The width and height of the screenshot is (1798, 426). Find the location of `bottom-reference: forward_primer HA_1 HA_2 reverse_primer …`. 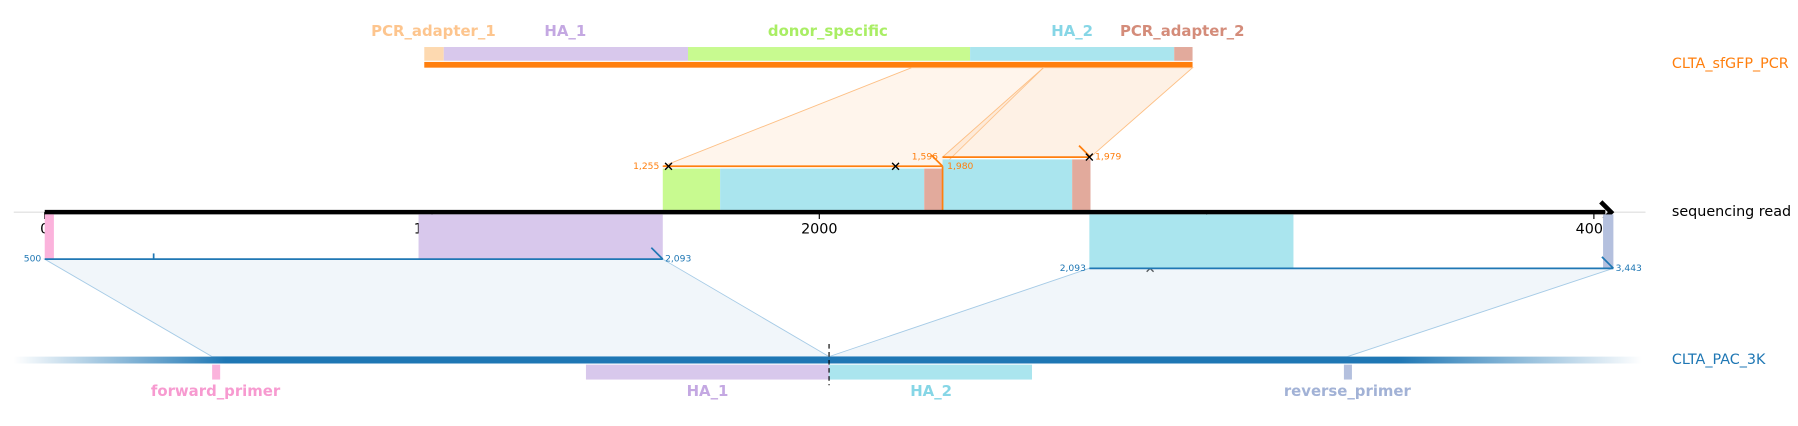

bottom-reference: forward_primer HA_1 HA_2 reverse_primer … is located at coordinates (889, 372).